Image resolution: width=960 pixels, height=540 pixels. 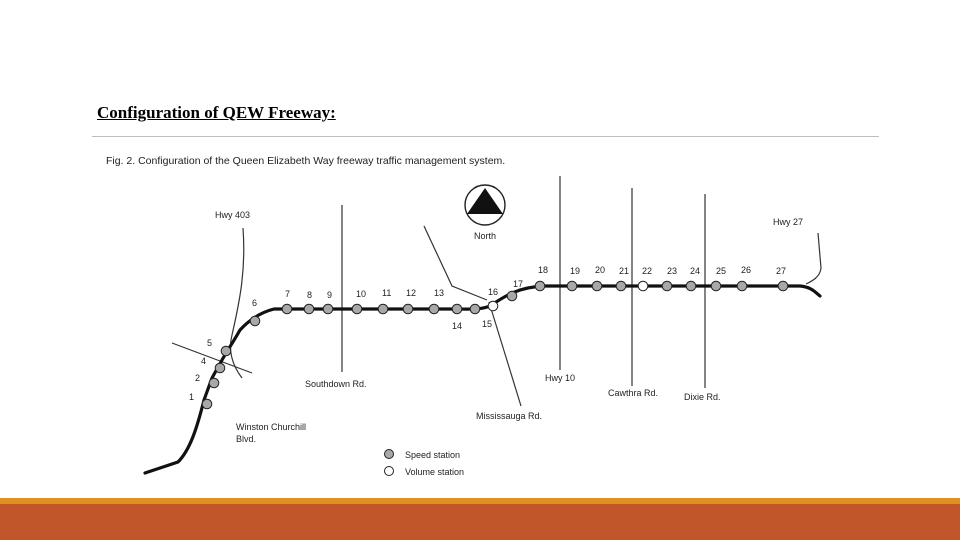 What do you see at coordinates (361, 294) in the screenshot?
I see `station-label-10: 10` at bounding box center [361, 294].